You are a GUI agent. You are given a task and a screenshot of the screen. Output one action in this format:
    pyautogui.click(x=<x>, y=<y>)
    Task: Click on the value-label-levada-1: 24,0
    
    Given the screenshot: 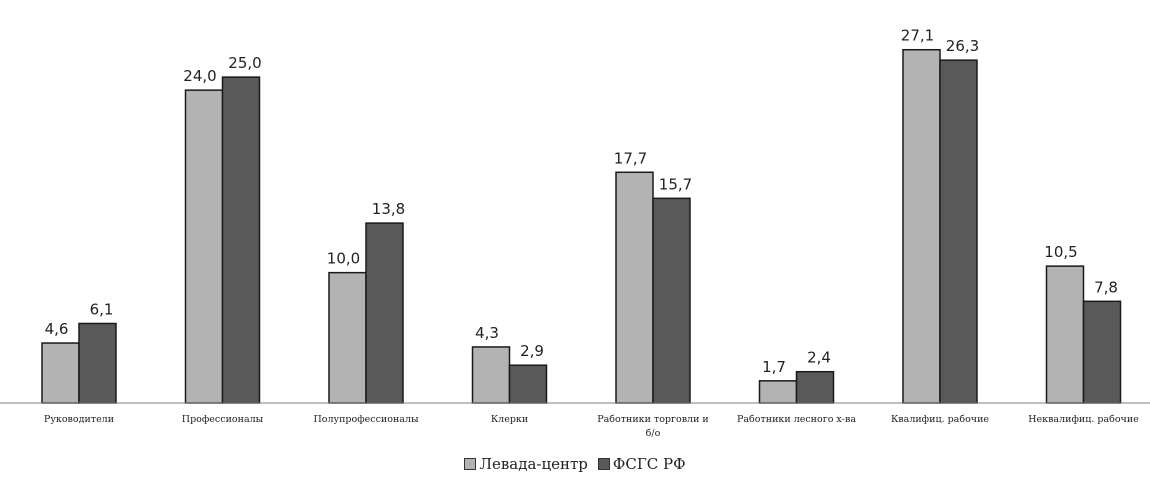 What is the action you would take?
    pyautogui.click(x=199, y=76)
    